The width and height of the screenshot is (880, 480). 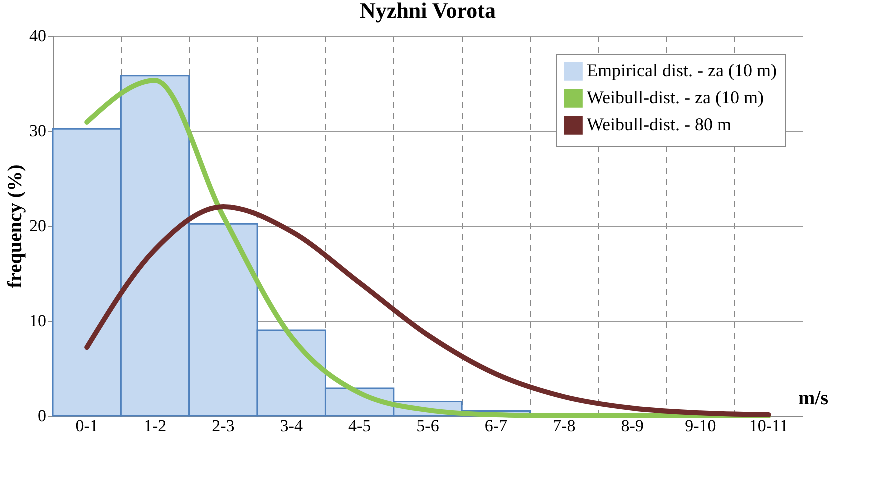 What do you see at coordinates (675, 98) in the screenshot?
I see `legend-label: Weibull-dist. - za (10 m)` at bounding box center [675, 98].